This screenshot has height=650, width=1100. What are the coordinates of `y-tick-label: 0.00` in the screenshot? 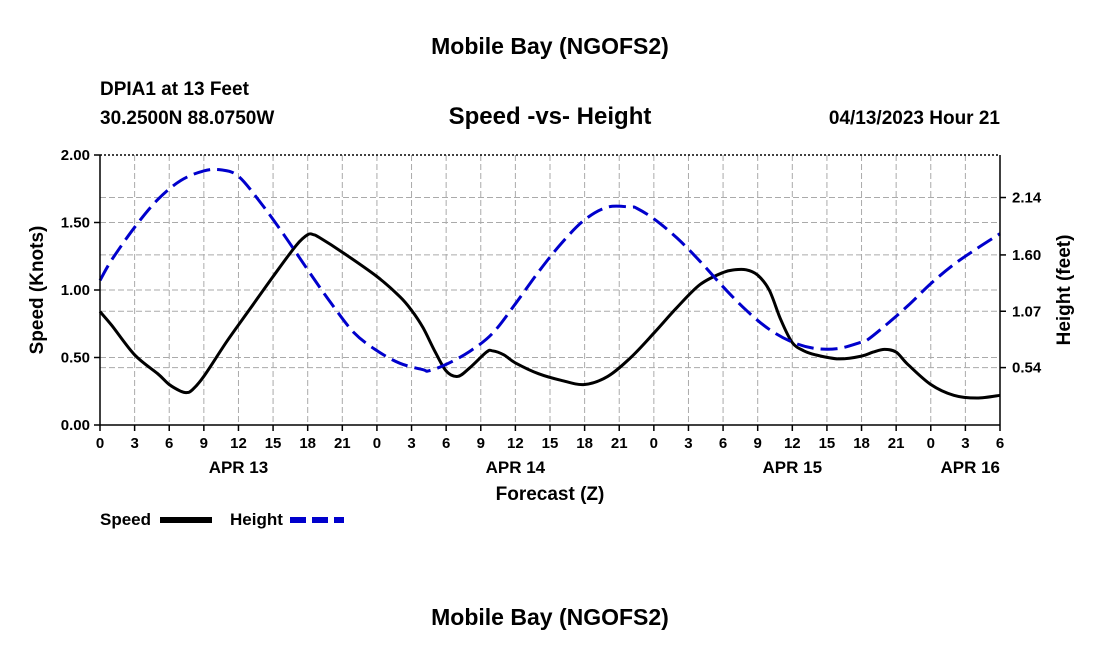 It's located at (75, 425).